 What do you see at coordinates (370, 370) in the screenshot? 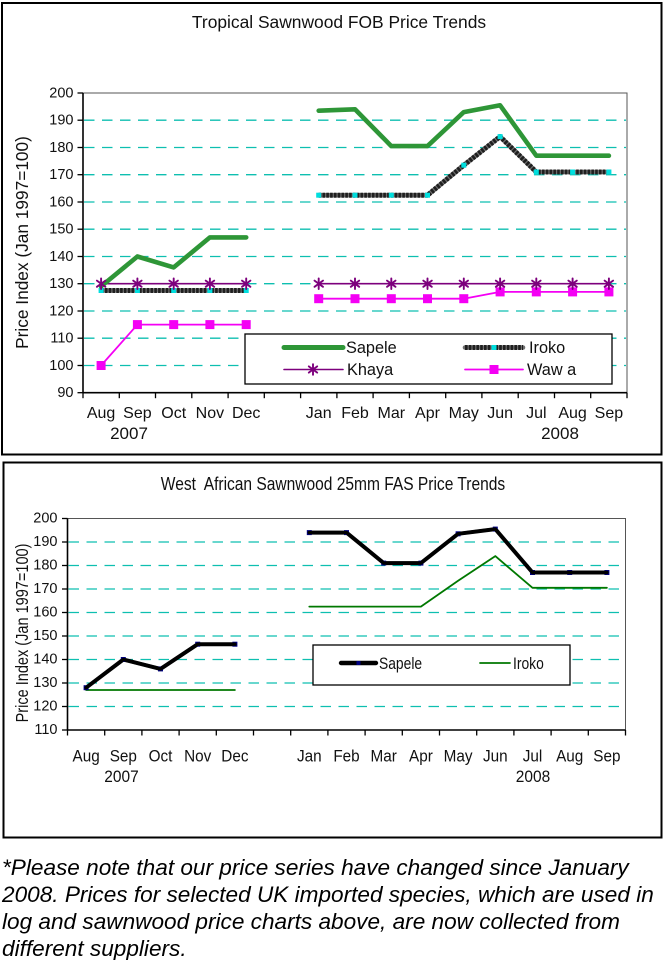
I see `svg-text: Khaya` at bounding box center [370, 370].